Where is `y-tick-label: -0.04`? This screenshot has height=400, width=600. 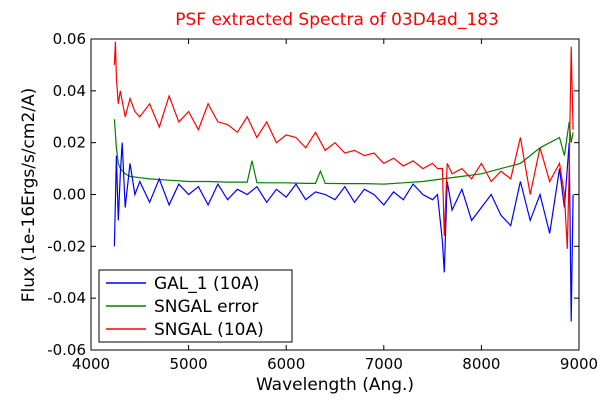 y-tick-label: -0.04 is located at coordinates (66, 298).